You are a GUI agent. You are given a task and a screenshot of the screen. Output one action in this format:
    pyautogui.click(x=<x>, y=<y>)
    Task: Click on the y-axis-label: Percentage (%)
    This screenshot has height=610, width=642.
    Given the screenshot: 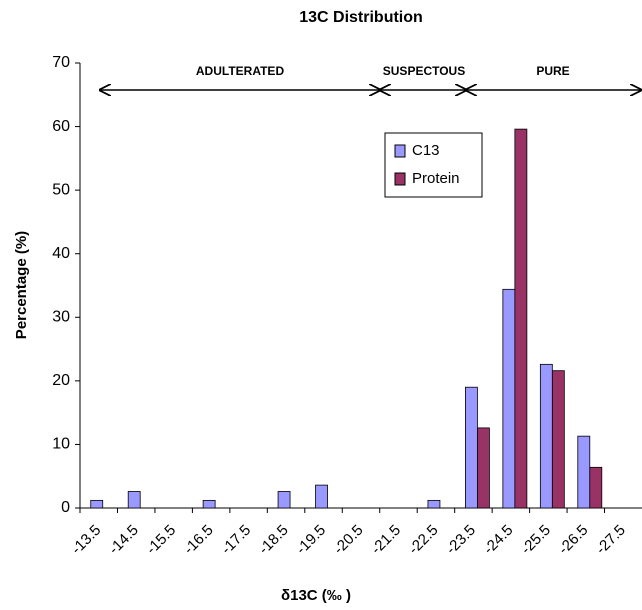 What is the action you would take?
    pyautogui.click(x=21, y=285)
    